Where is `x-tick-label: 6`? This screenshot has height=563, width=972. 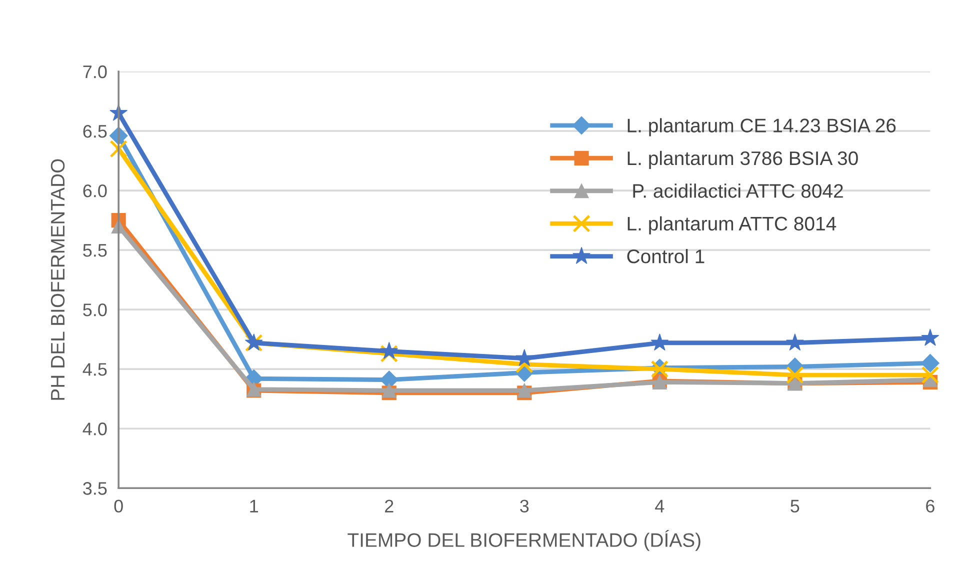
x-tick-label: 6 is located at coordinates (930, 506).